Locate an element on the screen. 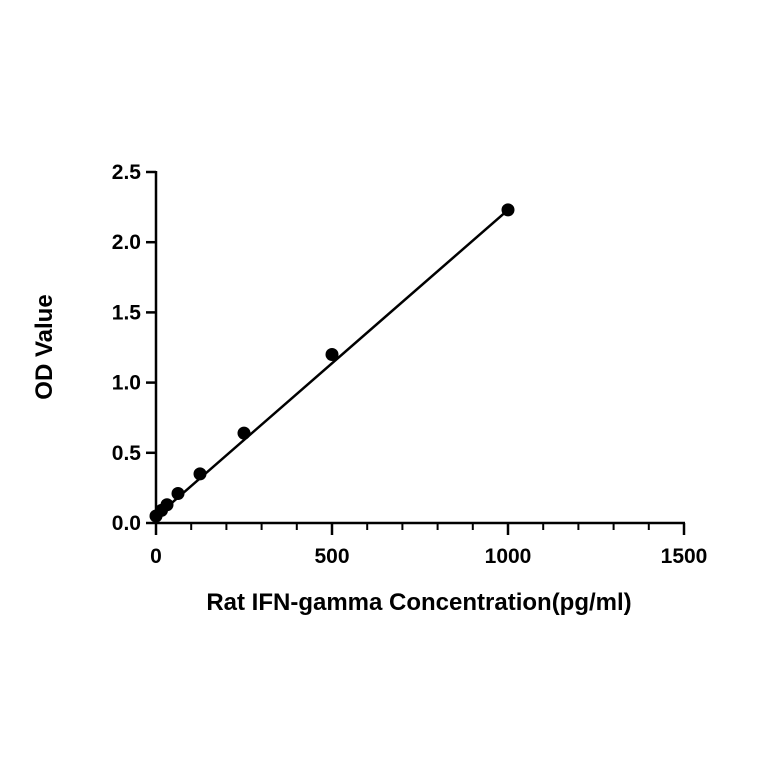 This screenshot has width=764, height=764. x-tick-label: 0 is located at coordinates (156, 556).